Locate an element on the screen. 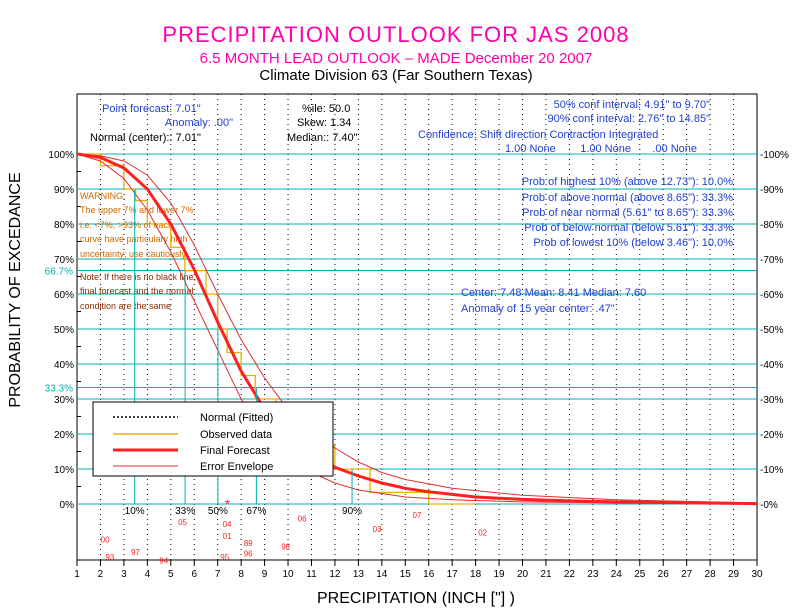 The height and width of the screenshot is (612, 792). x-tick-label: 29 is located at coordinates (734, 574).